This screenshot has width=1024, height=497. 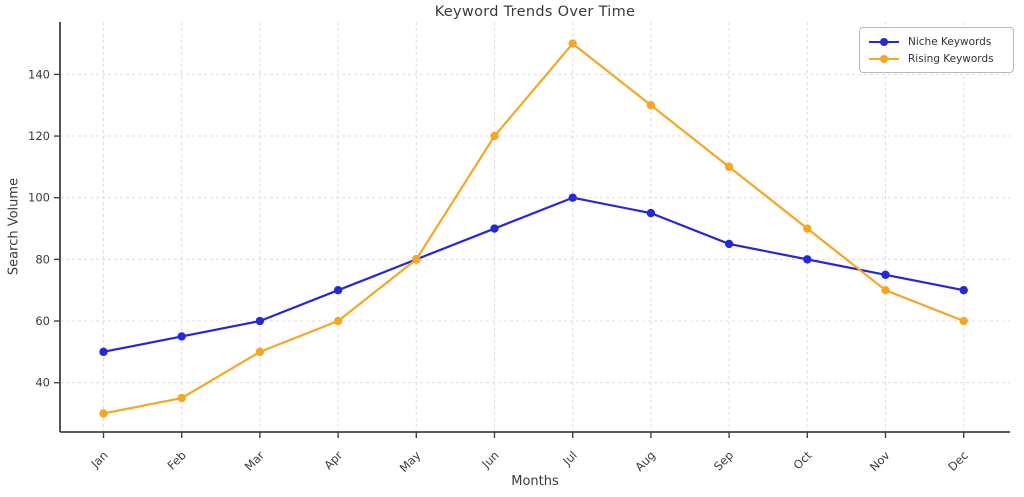 I want to click on y-tick-label: 120, so click(x=39, y=136).